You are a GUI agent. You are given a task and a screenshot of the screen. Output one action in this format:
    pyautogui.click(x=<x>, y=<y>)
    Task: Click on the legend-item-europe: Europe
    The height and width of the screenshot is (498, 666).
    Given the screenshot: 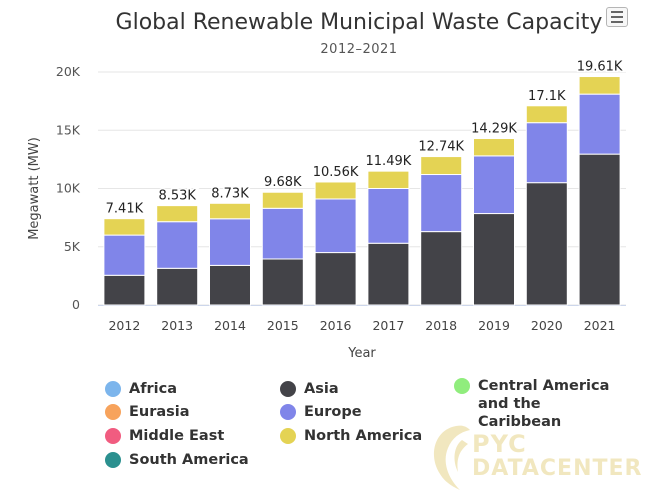 What is the action you would take?
    pyautogui.click(x=367, y=412)
    